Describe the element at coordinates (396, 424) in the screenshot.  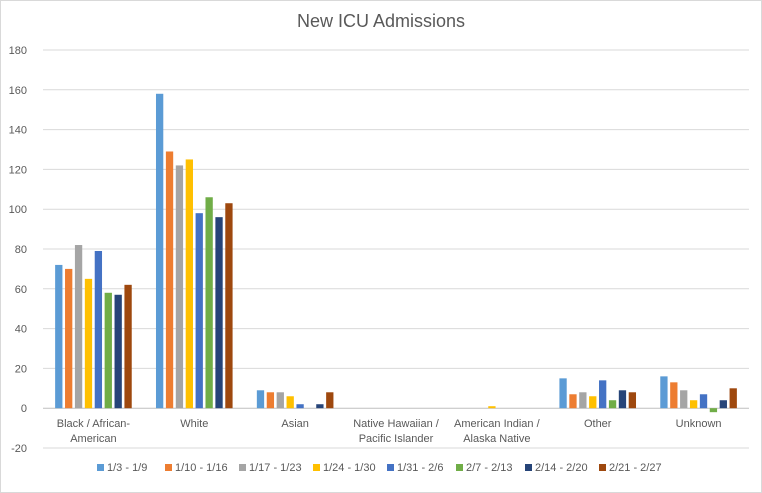
I see `x-category-label: Native Hawaiian /` at that location.